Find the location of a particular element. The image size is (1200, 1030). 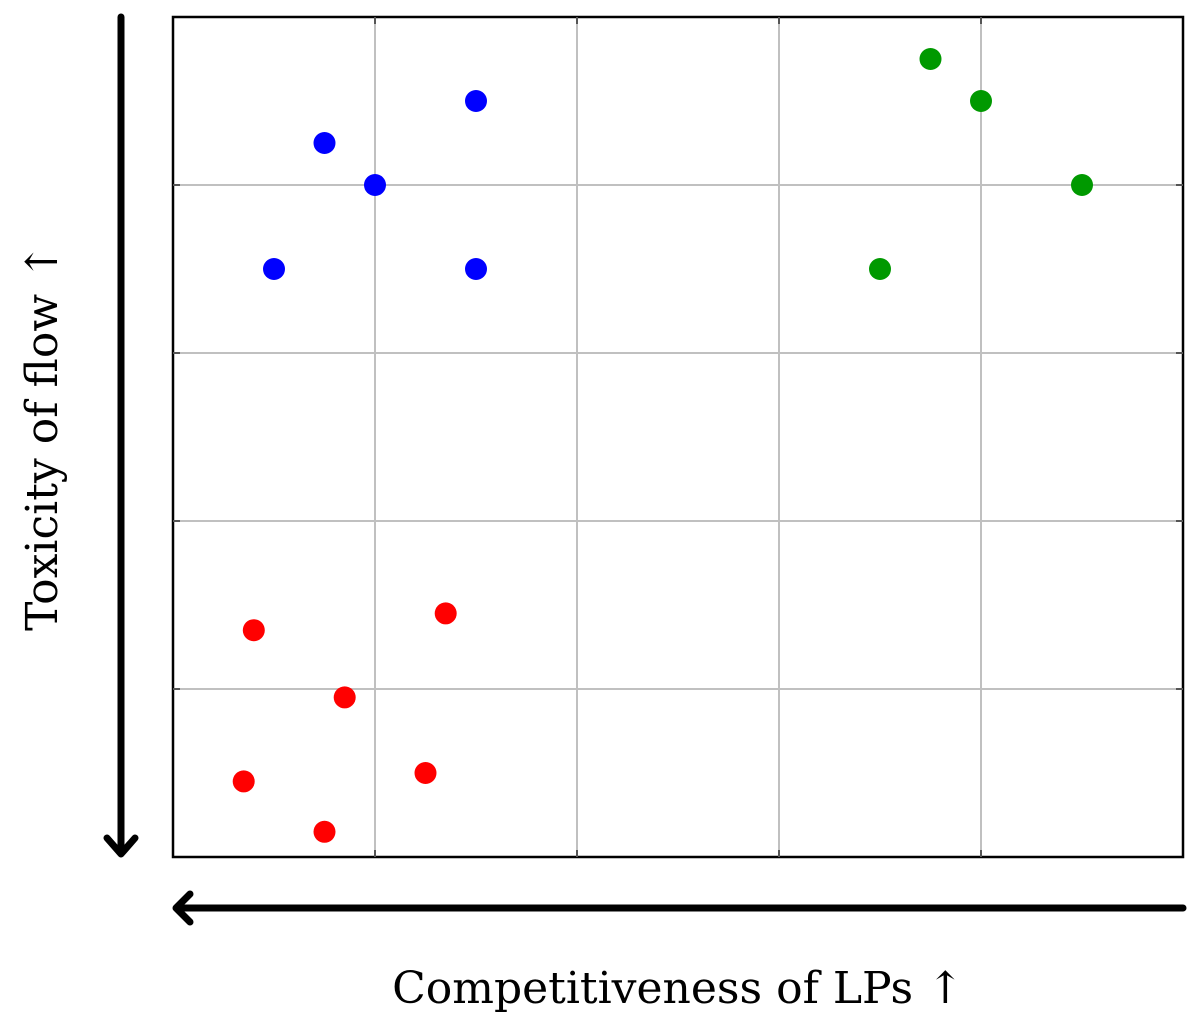

x-axis-arrow is located at coordinates (679, 908).